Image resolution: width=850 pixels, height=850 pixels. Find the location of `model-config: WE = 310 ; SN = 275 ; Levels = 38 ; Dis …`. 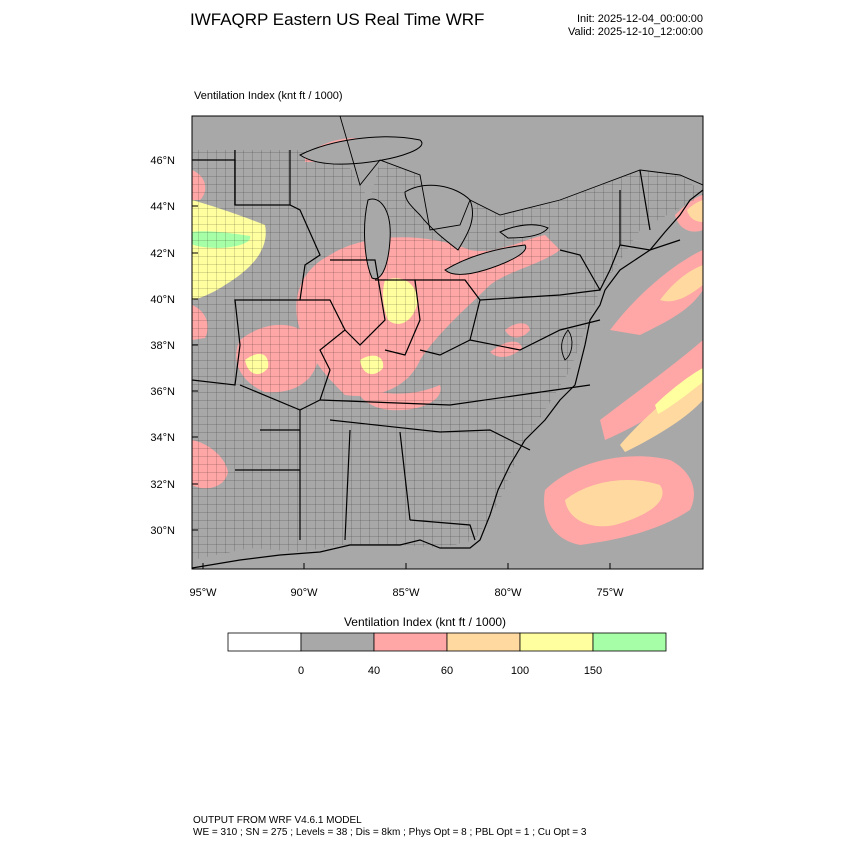

model-config: WE = 310 ; SN = 275 ; Levels = 38 ; Dis … is located at coordinates (390, 832).